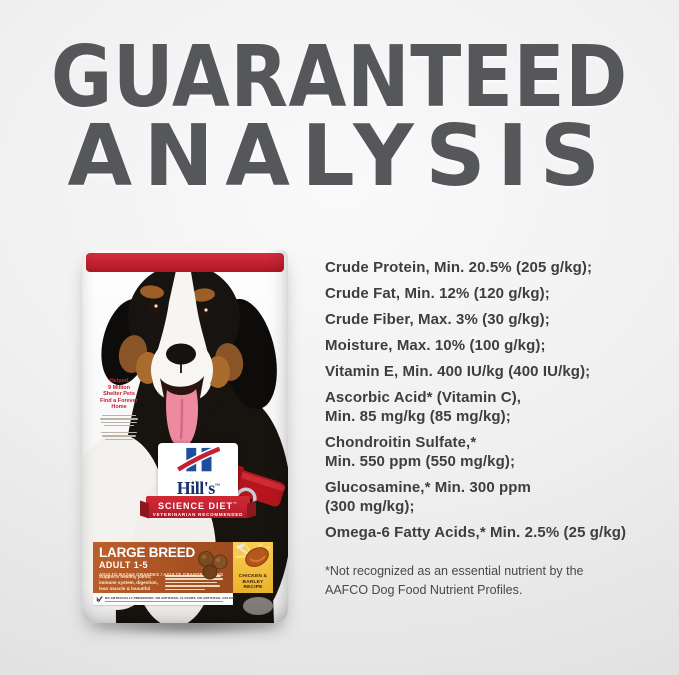 This screenshot has height=675, width=679. Describe the element at coordinates (119, 394) in the screenshot. I see `shelter-claim-line: Shelter Pets` at that location.